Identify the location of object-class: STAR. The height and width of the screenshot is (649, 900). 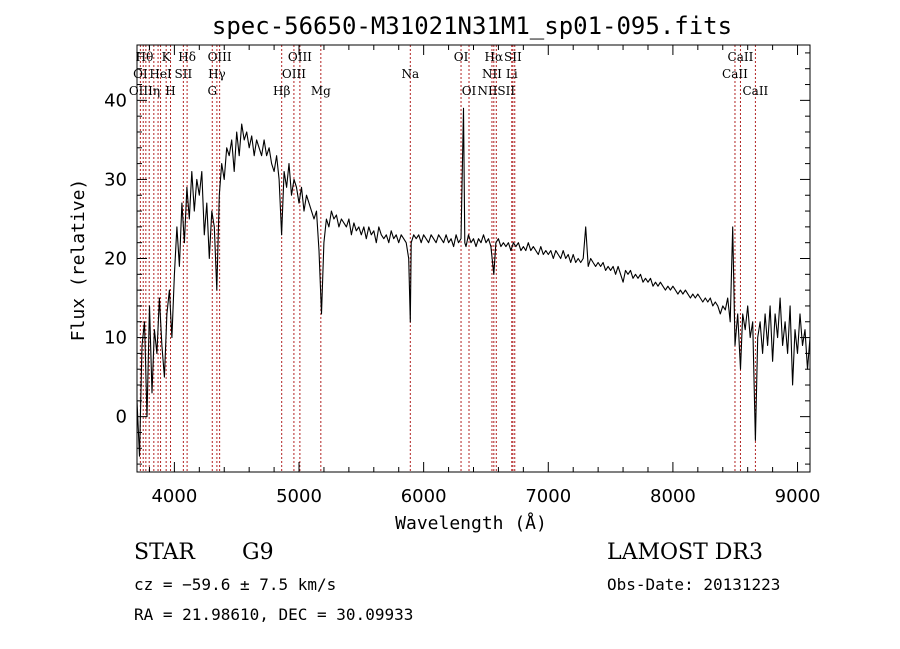
(165, 552).